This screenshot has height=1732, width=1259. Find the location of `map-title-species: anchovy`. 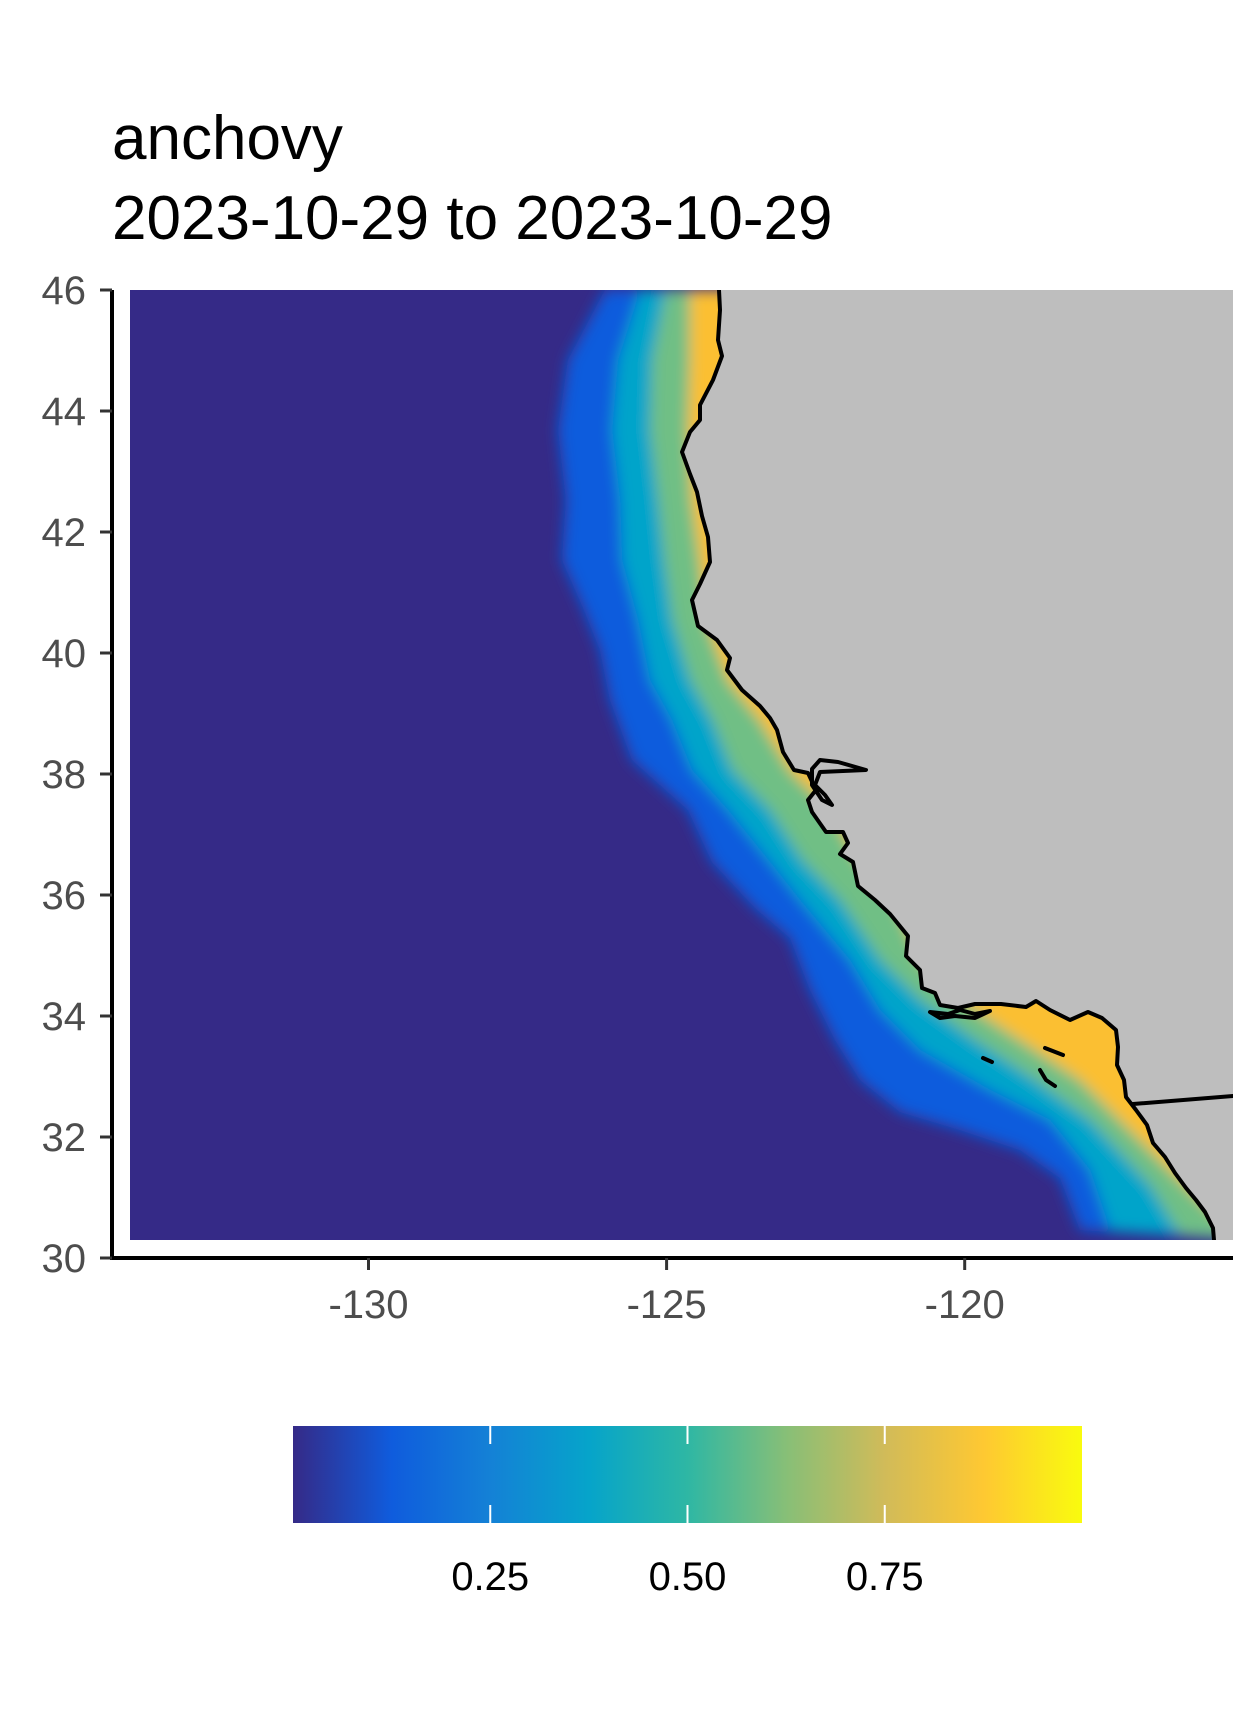

map-title-species: anchovy is located at coordinates (227, 138).